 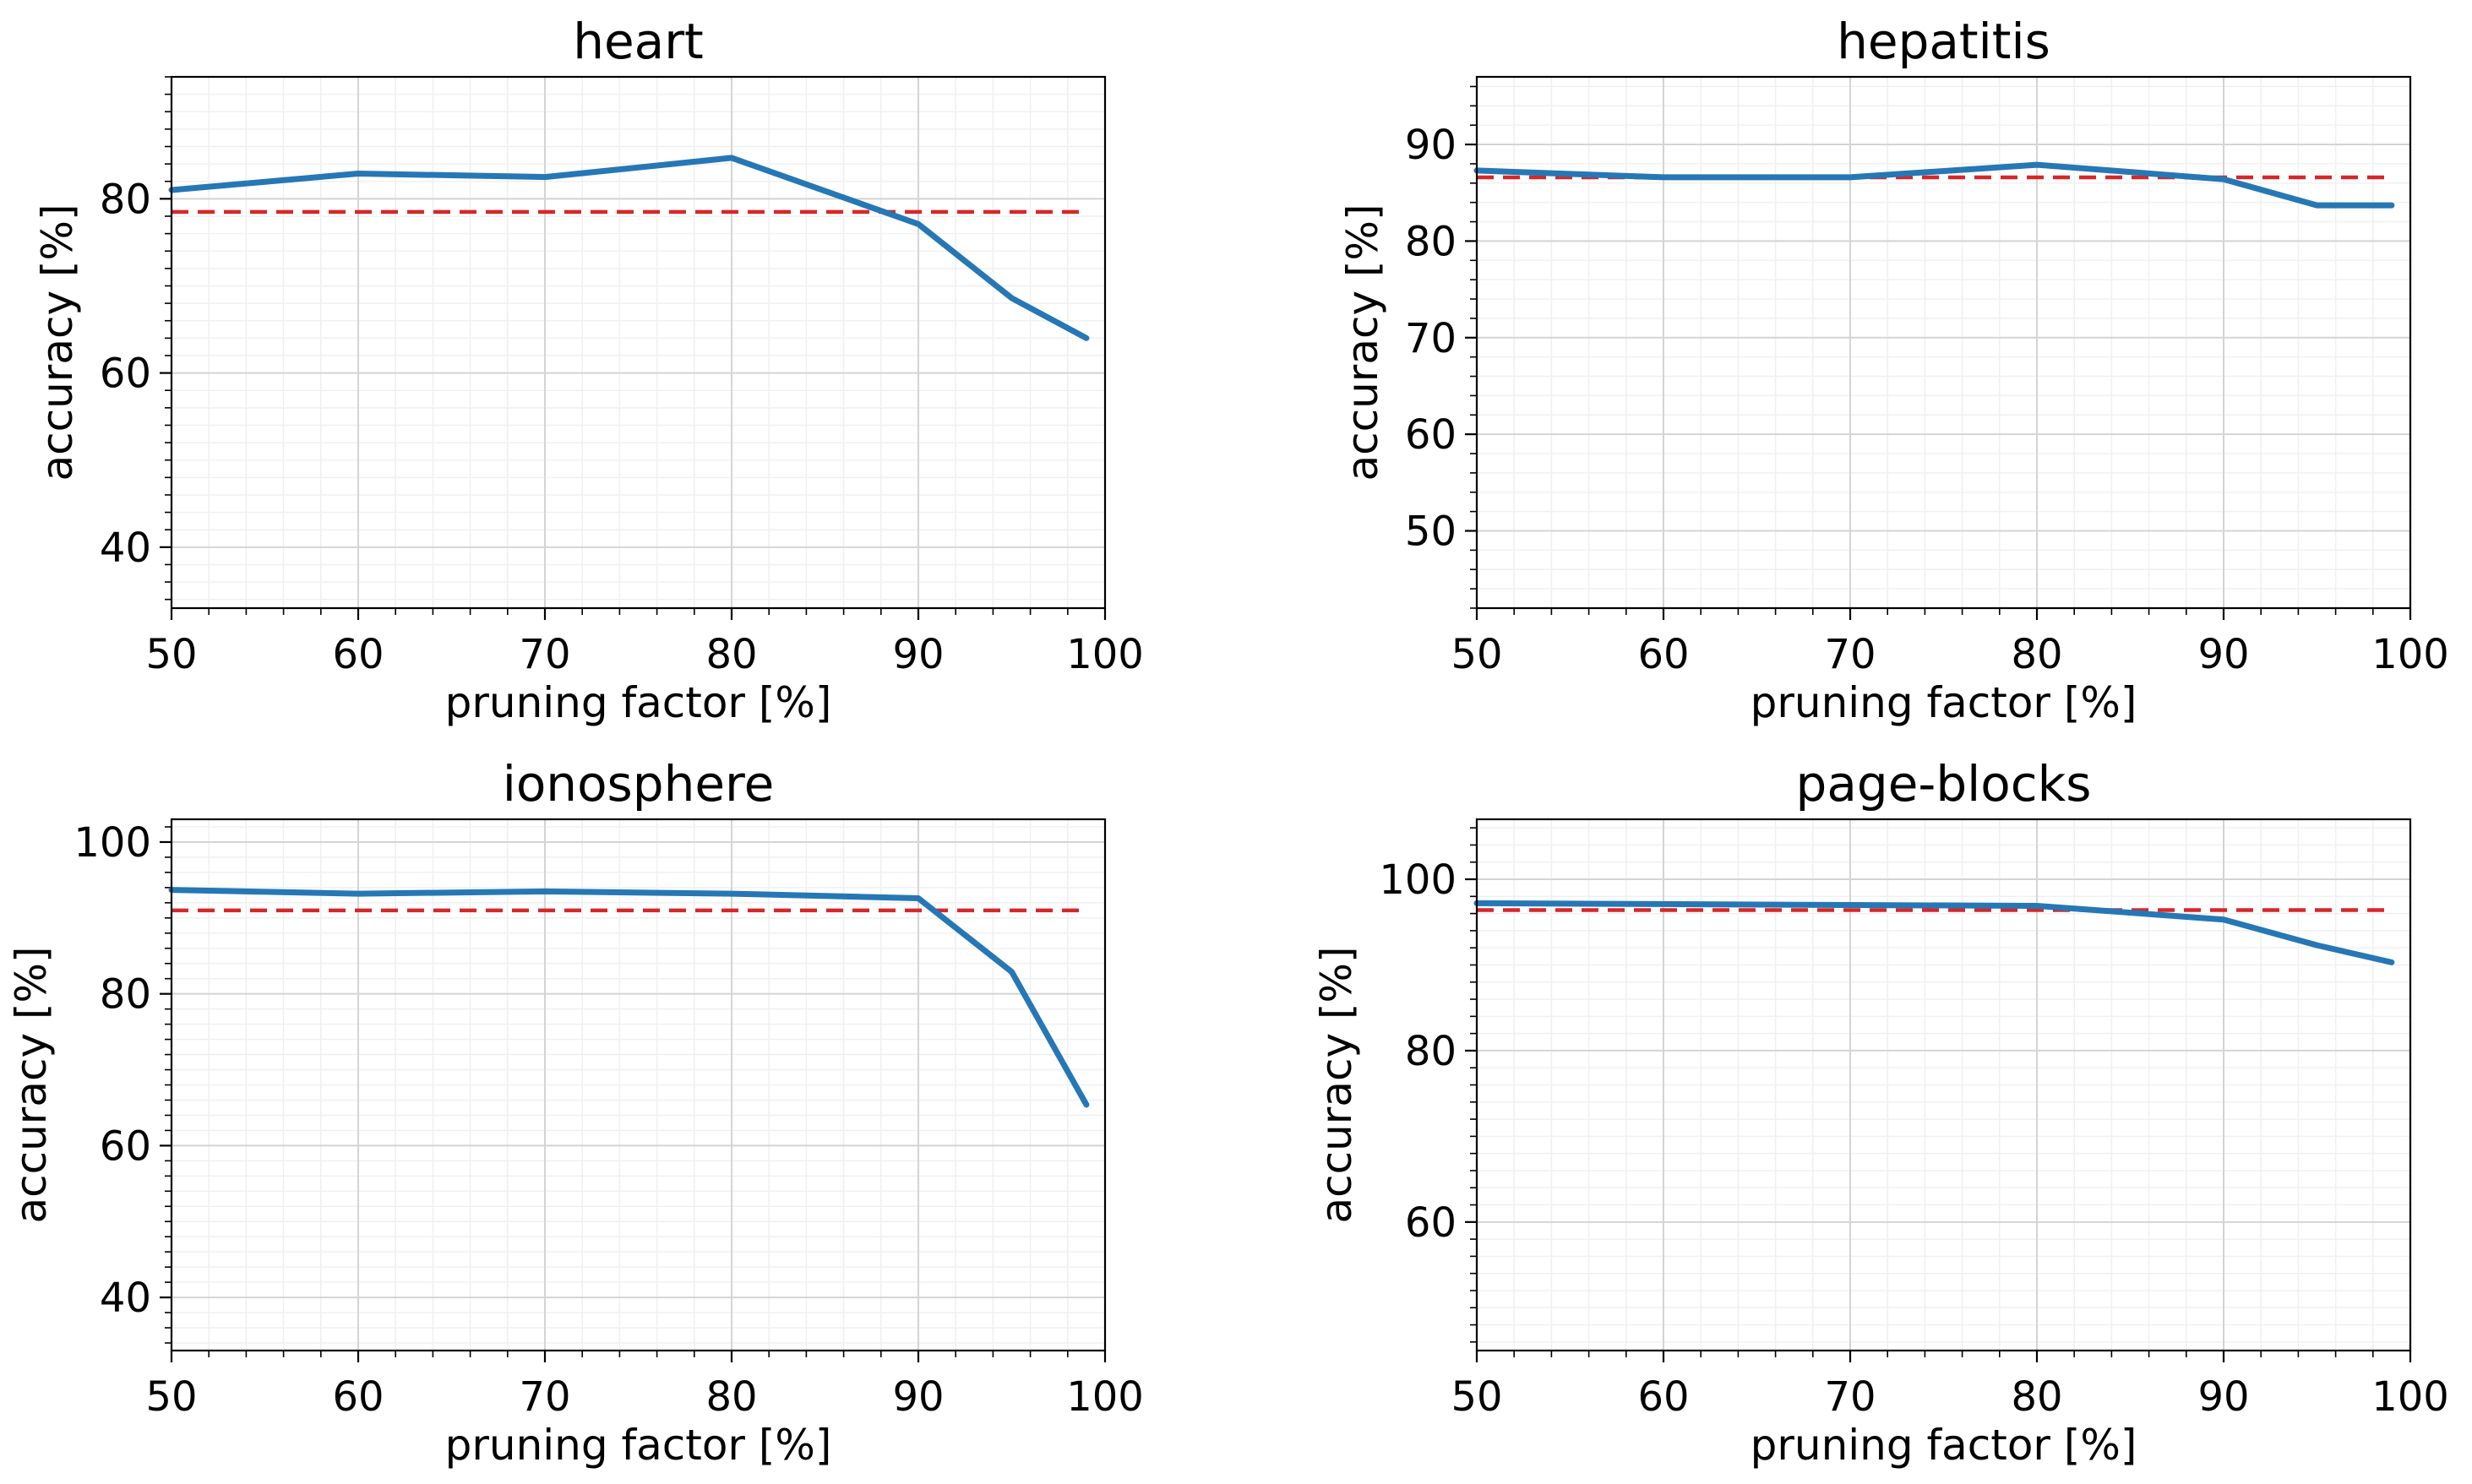 What do you see at coordinates (1431, 338) in the screenshot?
I see `y-tick-label: 70` at bounding box center [1431, 338].